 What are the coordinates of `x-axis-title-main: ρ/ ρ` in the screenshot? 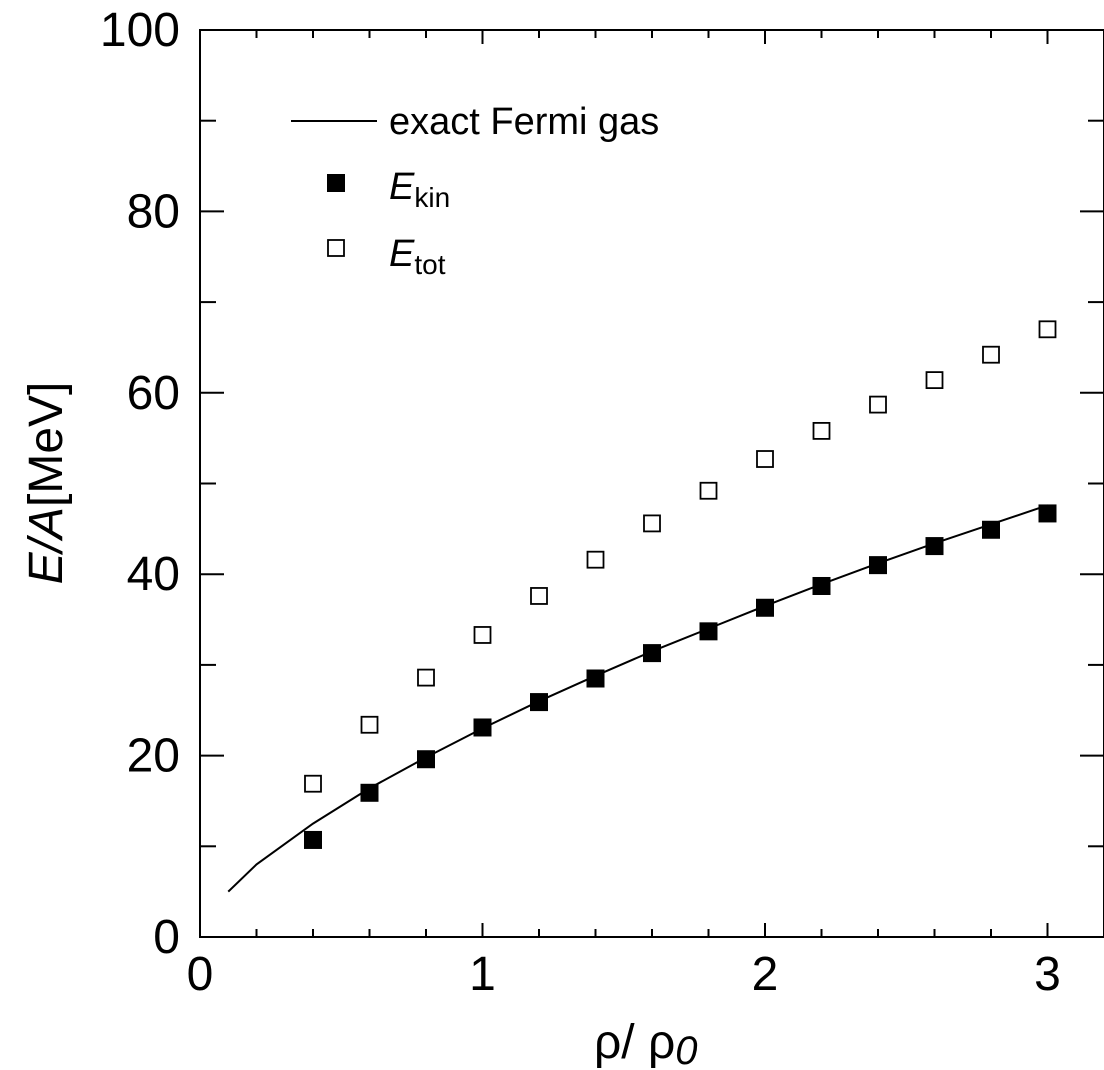 It's located at (634, 1042).